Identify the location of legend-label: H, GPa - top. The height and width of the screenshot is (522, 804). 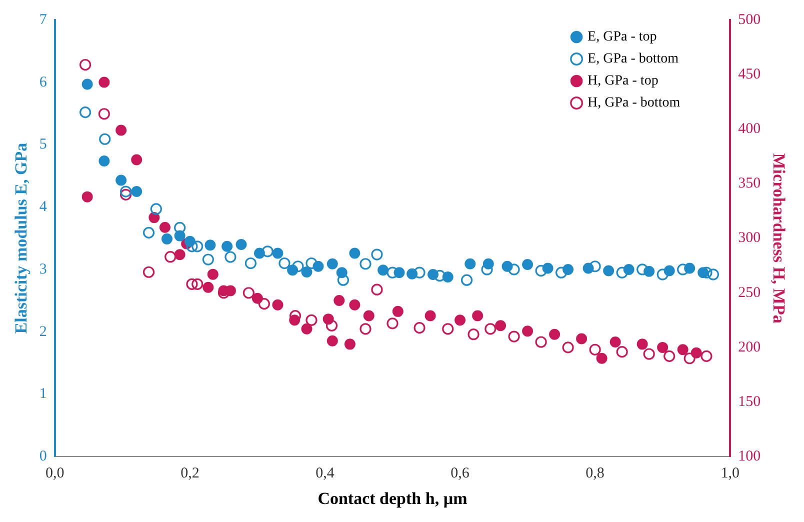
(623, 81).